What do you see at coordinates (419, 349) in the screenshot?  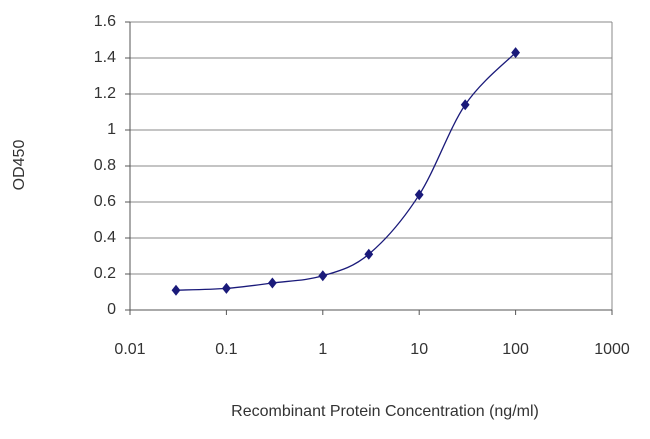 I see `x-tick-label: 10` at bounding box center [419, 349].